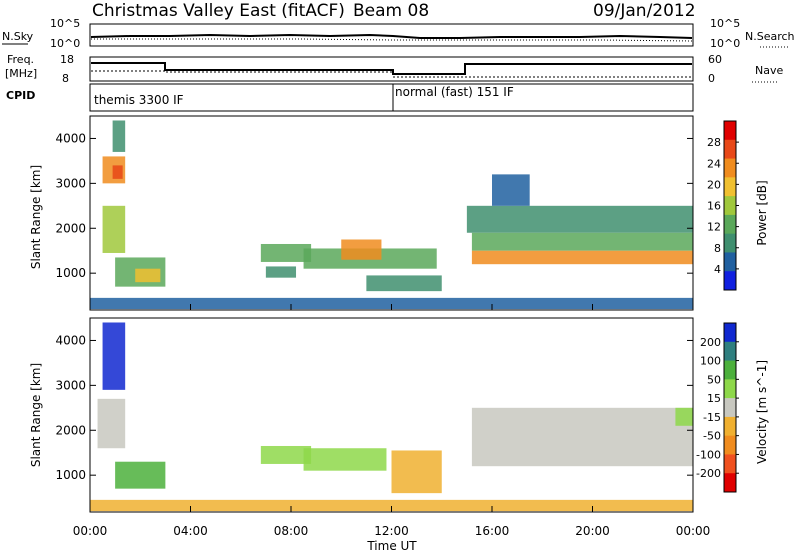  Describe the element at coordinates (392, 40) in the screenshot. I see `noise-search-line` at that location.